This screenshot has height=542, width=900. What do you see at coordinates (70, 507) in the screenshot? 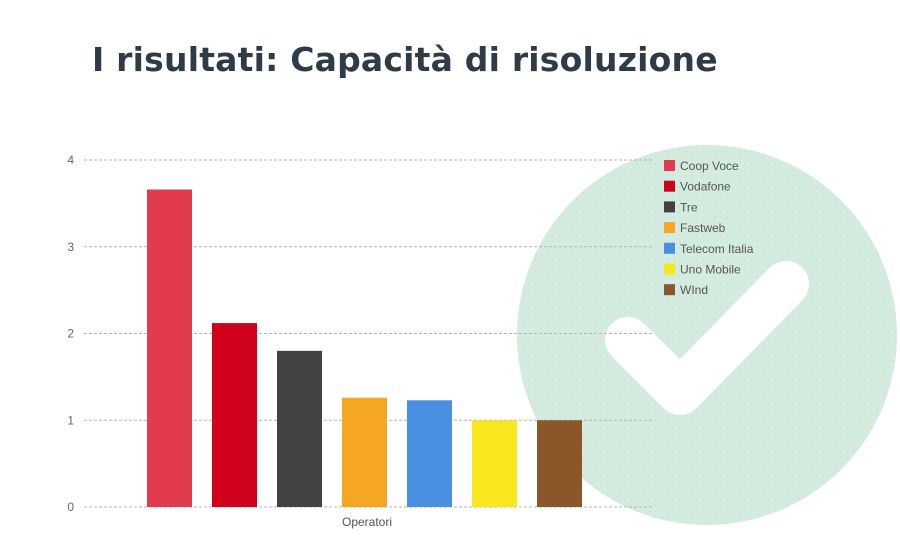
I see `y-tick-label: 0` at bounding box center [70, 507].